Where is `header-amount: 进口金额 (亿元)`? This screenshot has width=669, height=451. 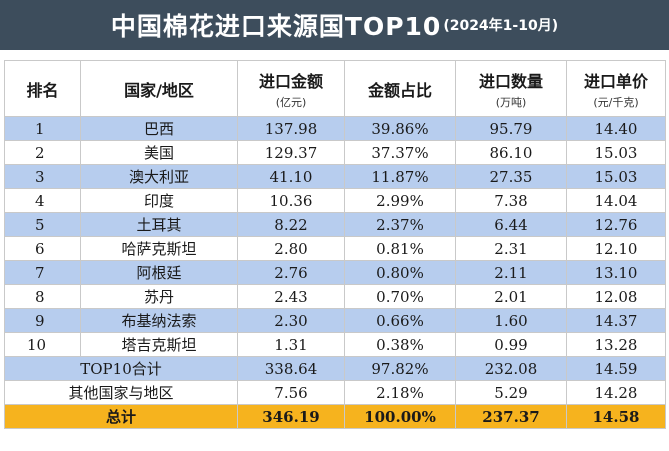 header-amount: 进口金额 (亿元) is located at coordinates (291, 88).